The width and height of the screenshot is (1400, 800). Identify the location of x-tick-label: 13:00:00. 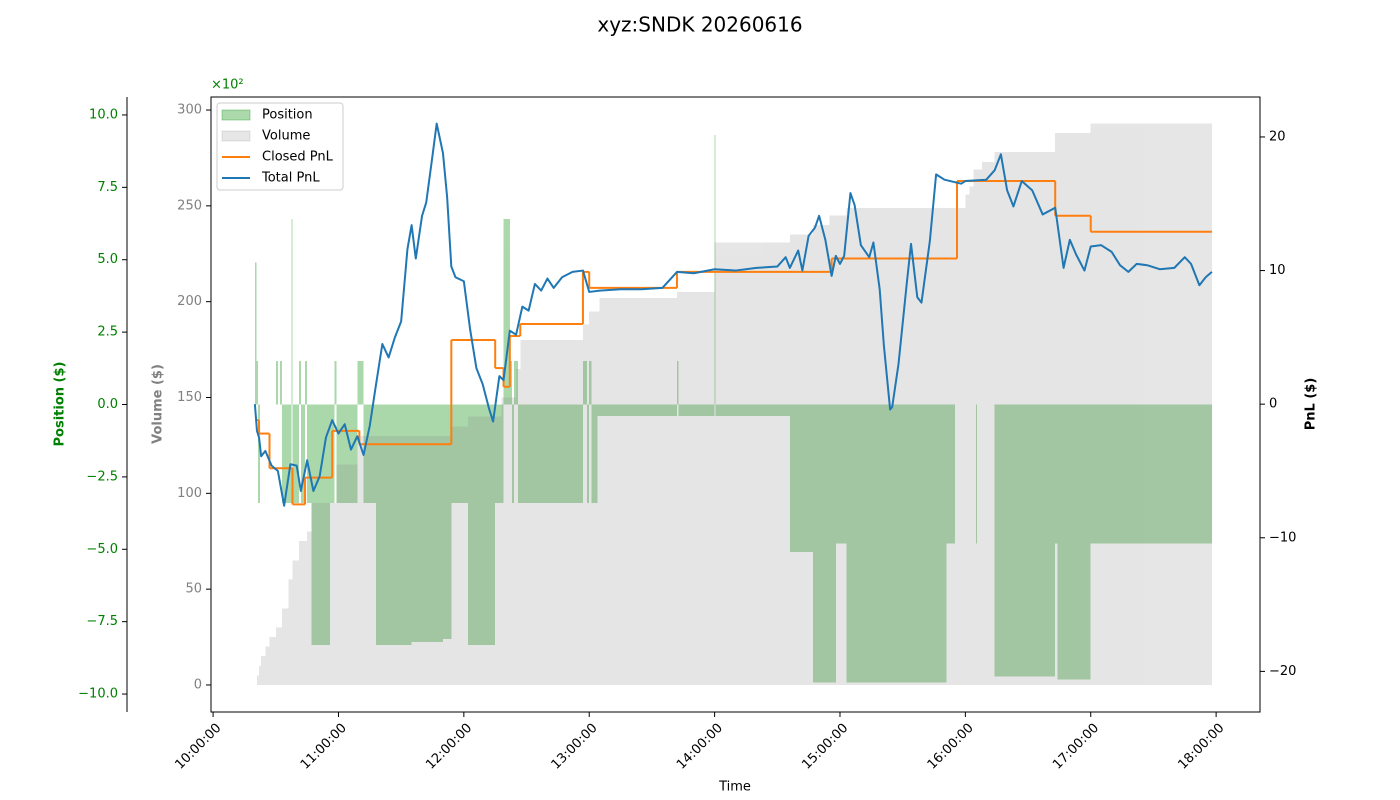
(575, 747).